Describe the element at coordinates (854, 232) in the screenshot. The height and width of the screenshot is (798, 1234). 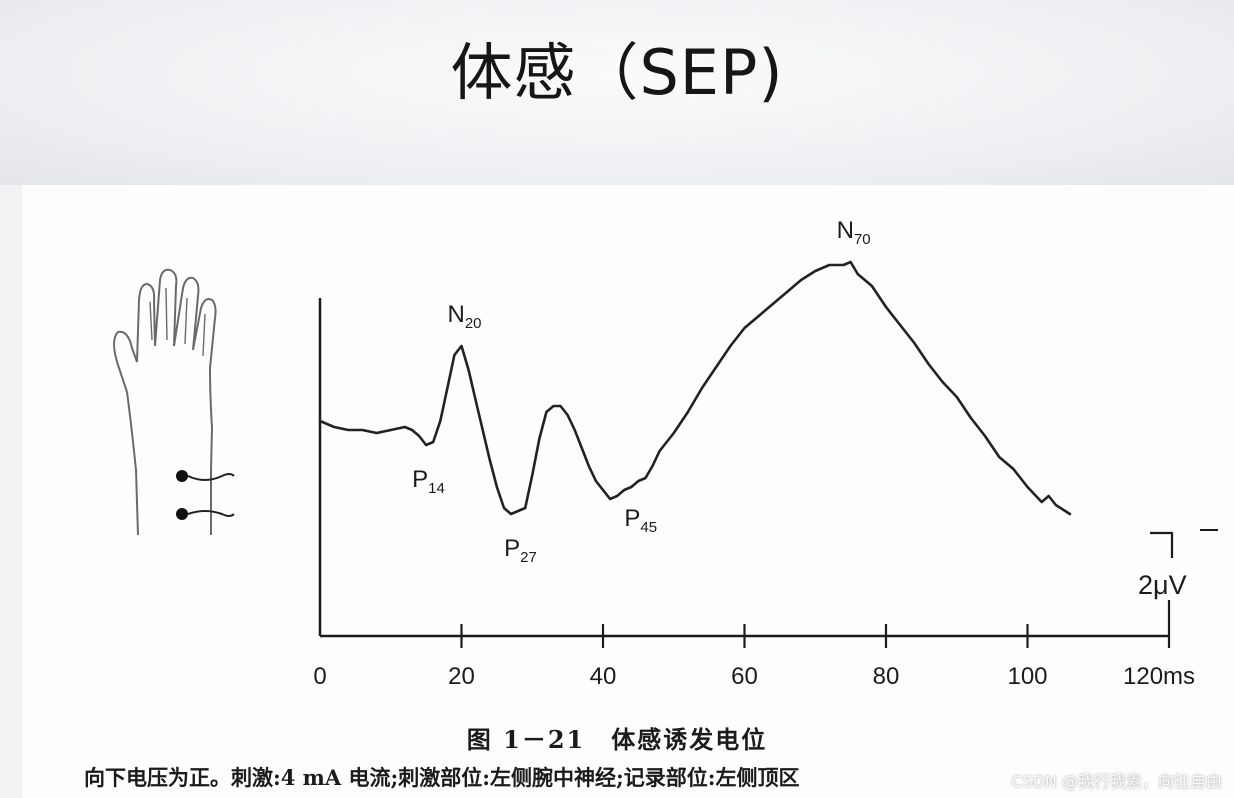
I see `peak-label-n70: N70` at that location.